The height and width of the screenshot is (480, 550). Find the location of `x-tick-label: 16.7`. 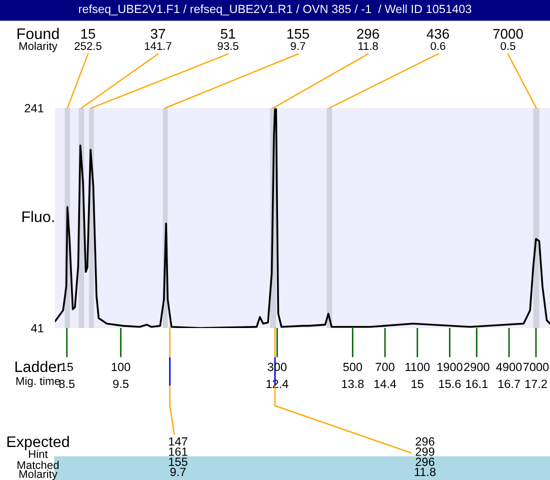

x-tick-label: 16.7 is located at coordinates (509, 384).